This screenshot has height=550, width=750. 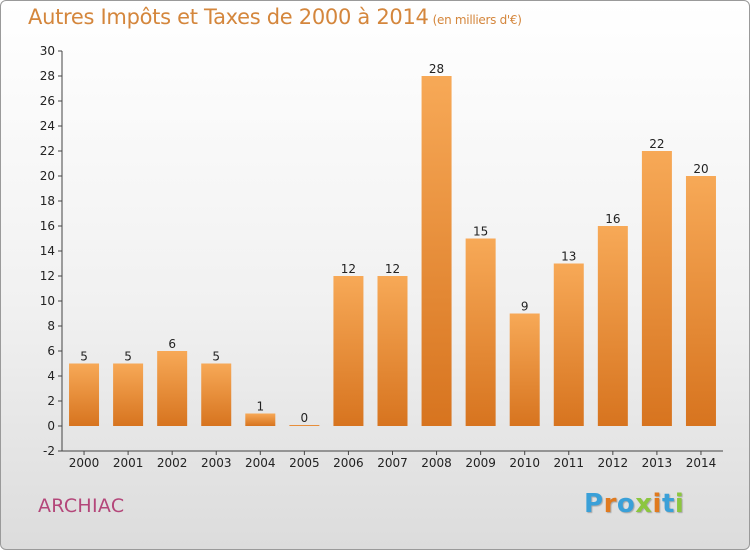 I want to click on x-tick-label: 2013, so click(x=657, y=463).